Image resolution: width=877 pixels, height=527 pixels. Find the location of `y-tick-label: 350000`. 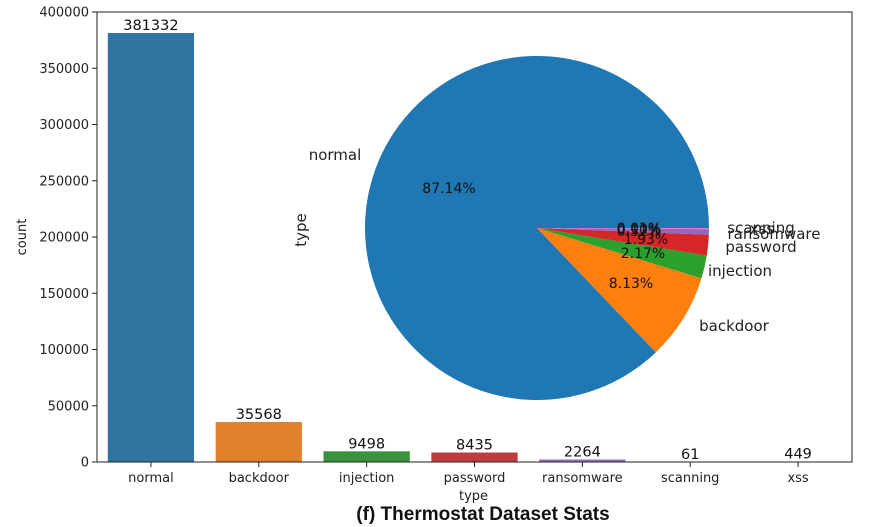

y-tick-label: 350000 is located at coordinates (64, 69).